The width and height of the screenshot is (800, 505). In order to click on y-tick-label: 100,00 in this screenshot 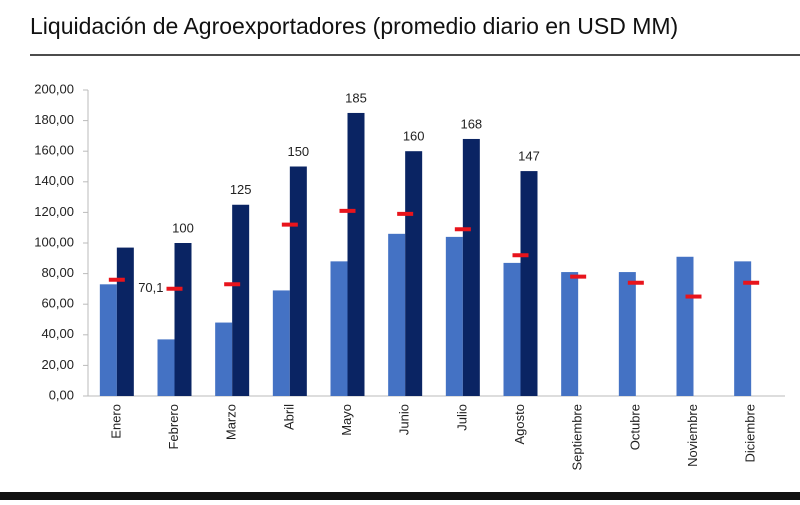, I will do `click(54, 241)`.